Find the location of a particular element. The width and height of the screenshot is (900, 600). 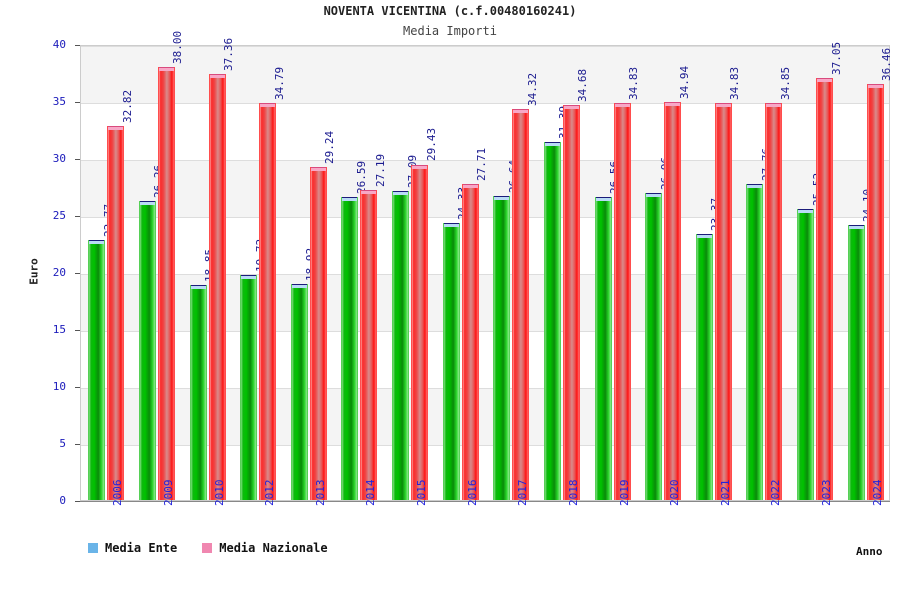

bar-media-nazionale-2022 is located at coordinates (774, 301).